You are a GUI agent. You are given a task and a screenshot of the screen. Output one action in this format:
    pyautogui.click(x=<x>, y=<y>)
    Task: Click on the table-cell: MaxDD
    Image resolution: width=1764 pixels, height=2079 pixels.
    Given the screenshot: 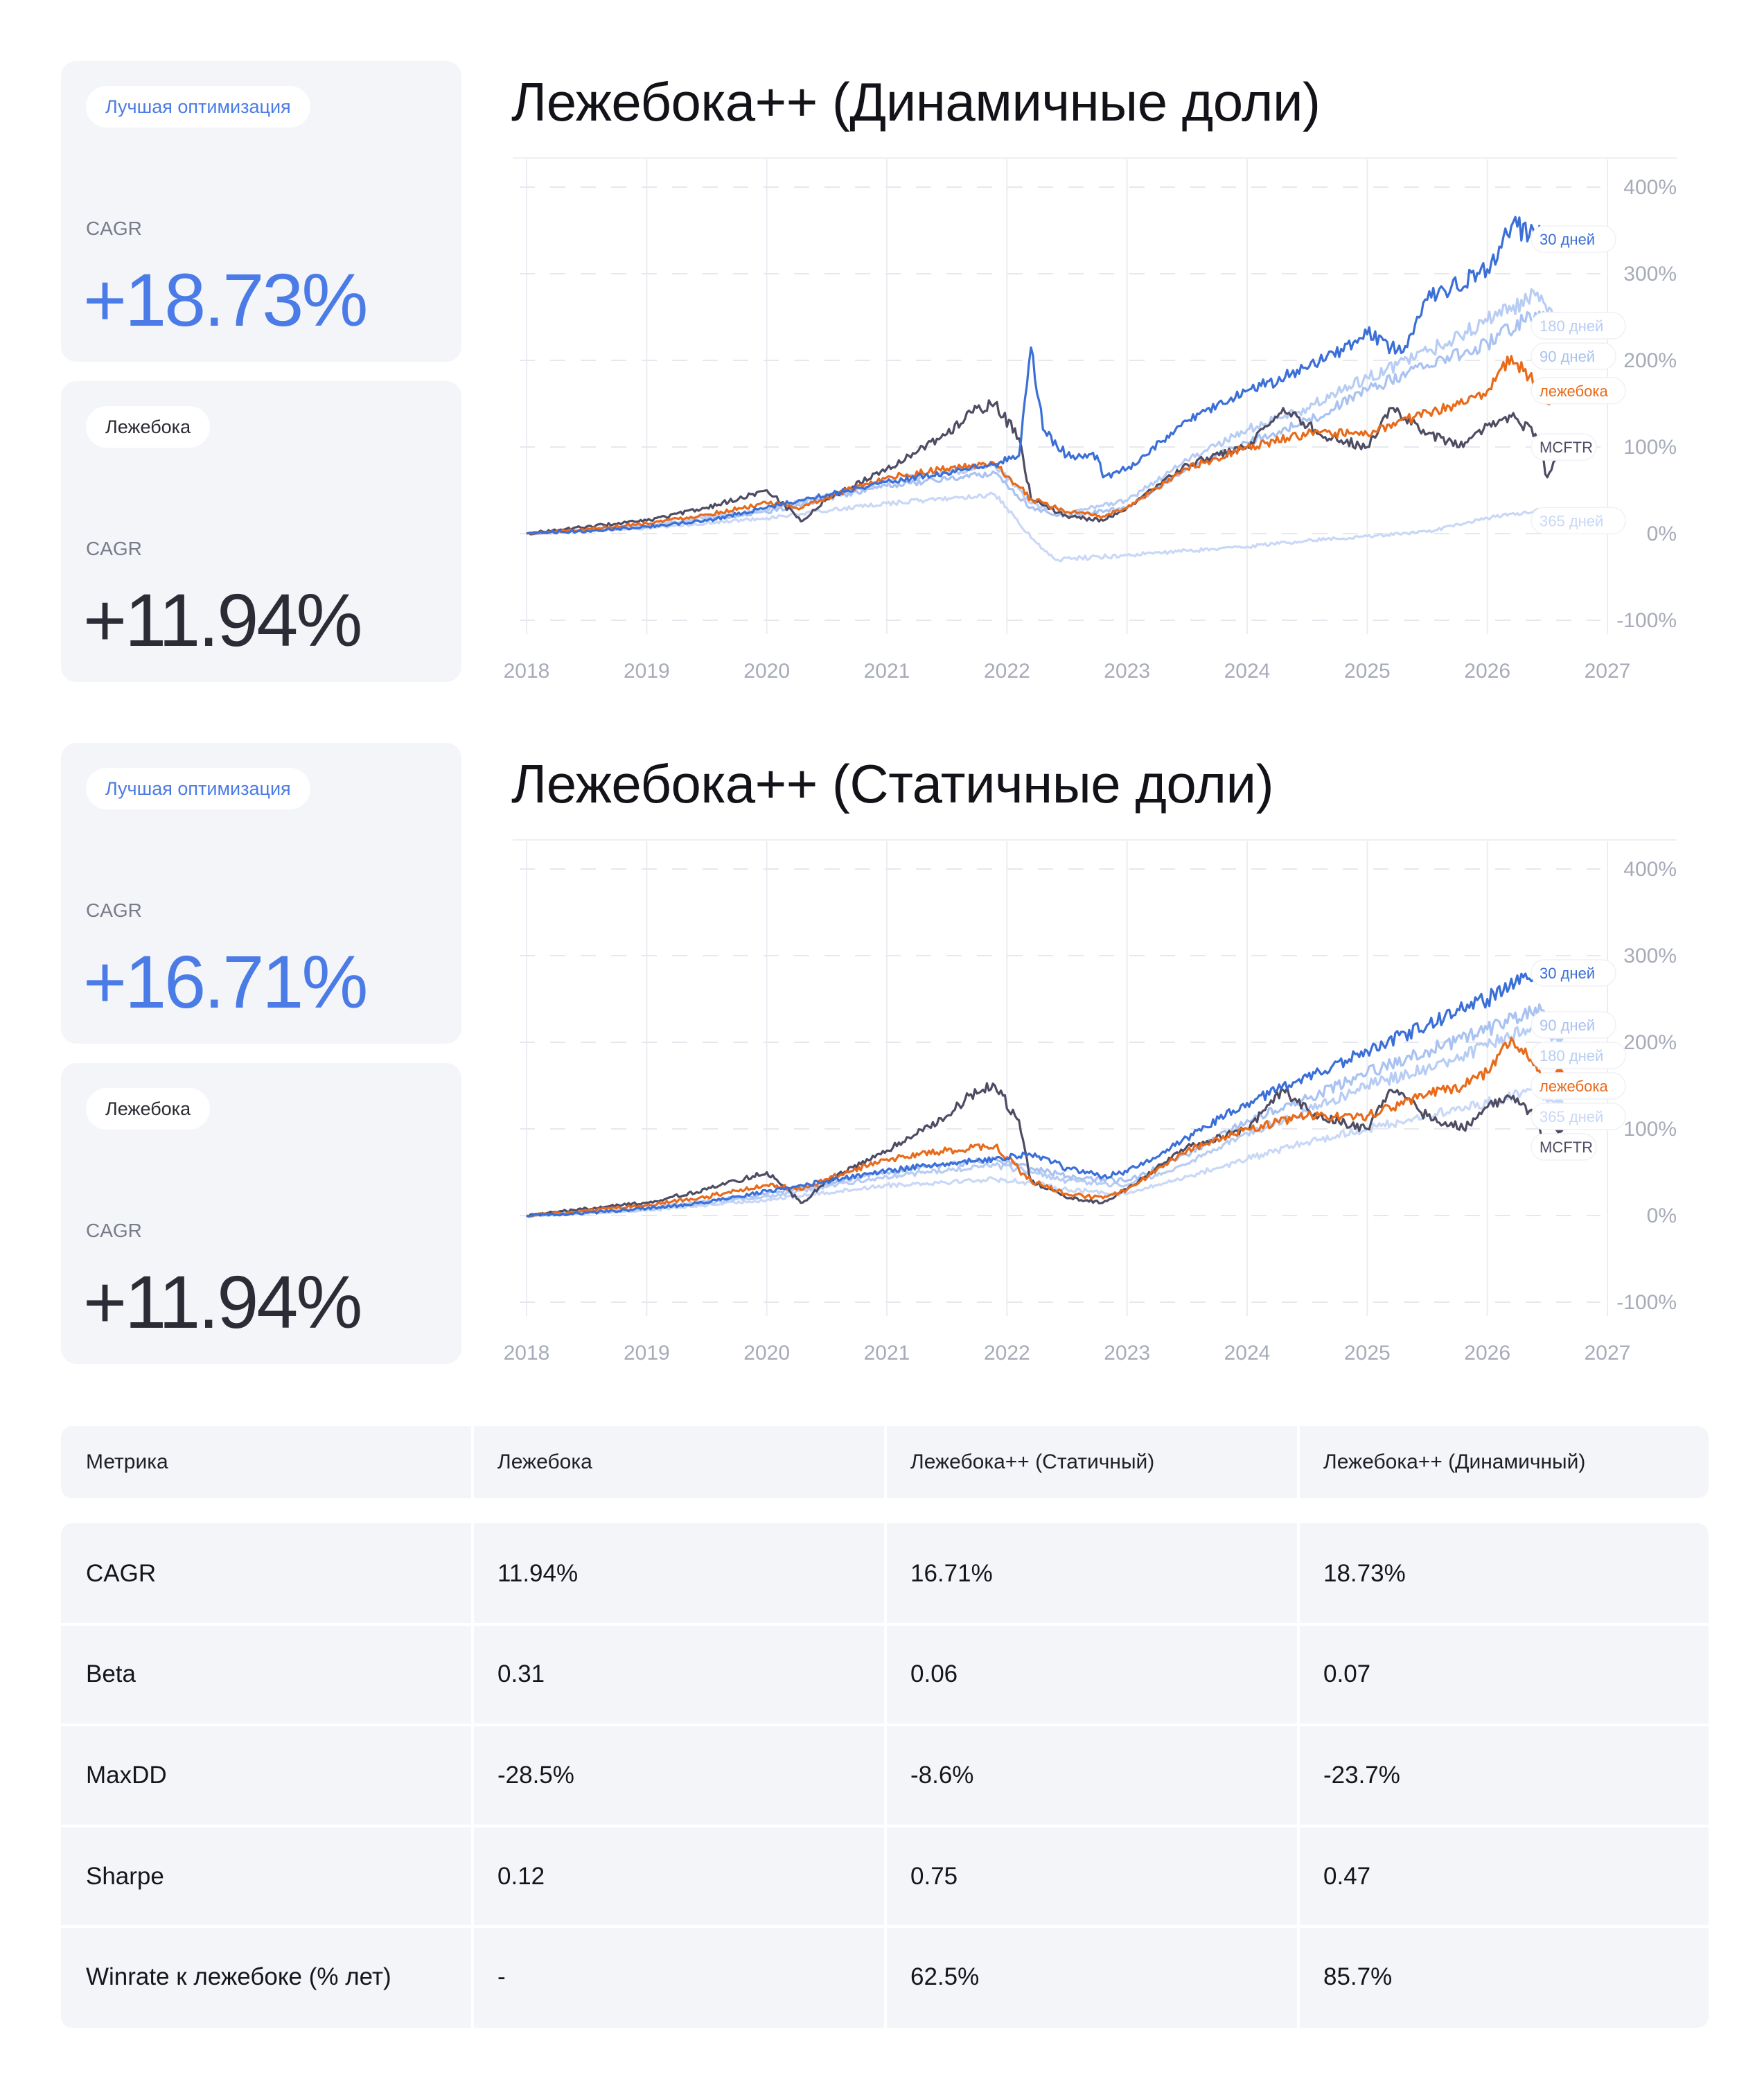 What is the action you would take?
    pyautogui.click(x=126, y=1775)
    